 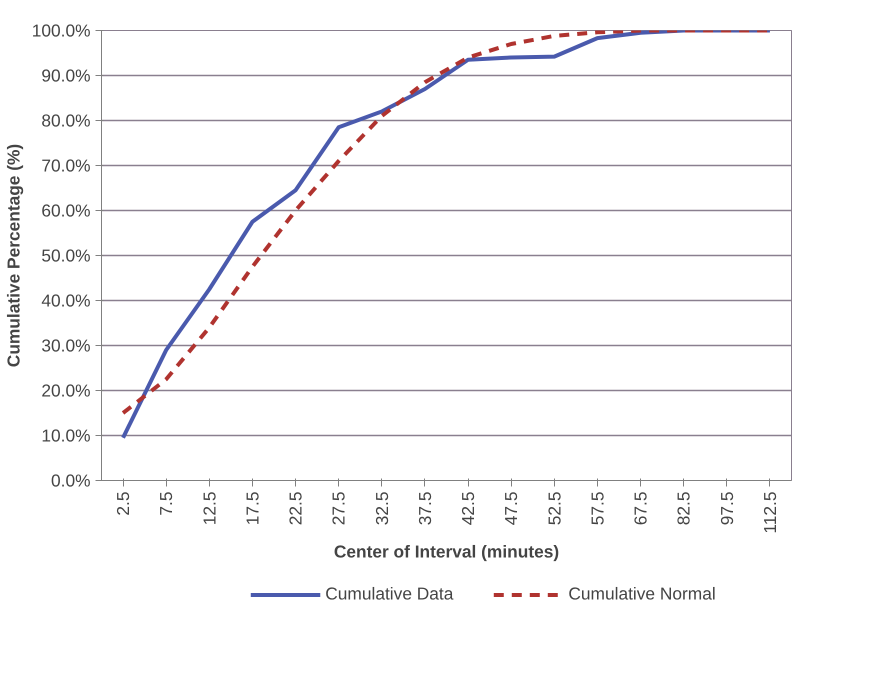 I want to click on x-axis-title: Center of Interval (minutes), so click(x=447, y=552).